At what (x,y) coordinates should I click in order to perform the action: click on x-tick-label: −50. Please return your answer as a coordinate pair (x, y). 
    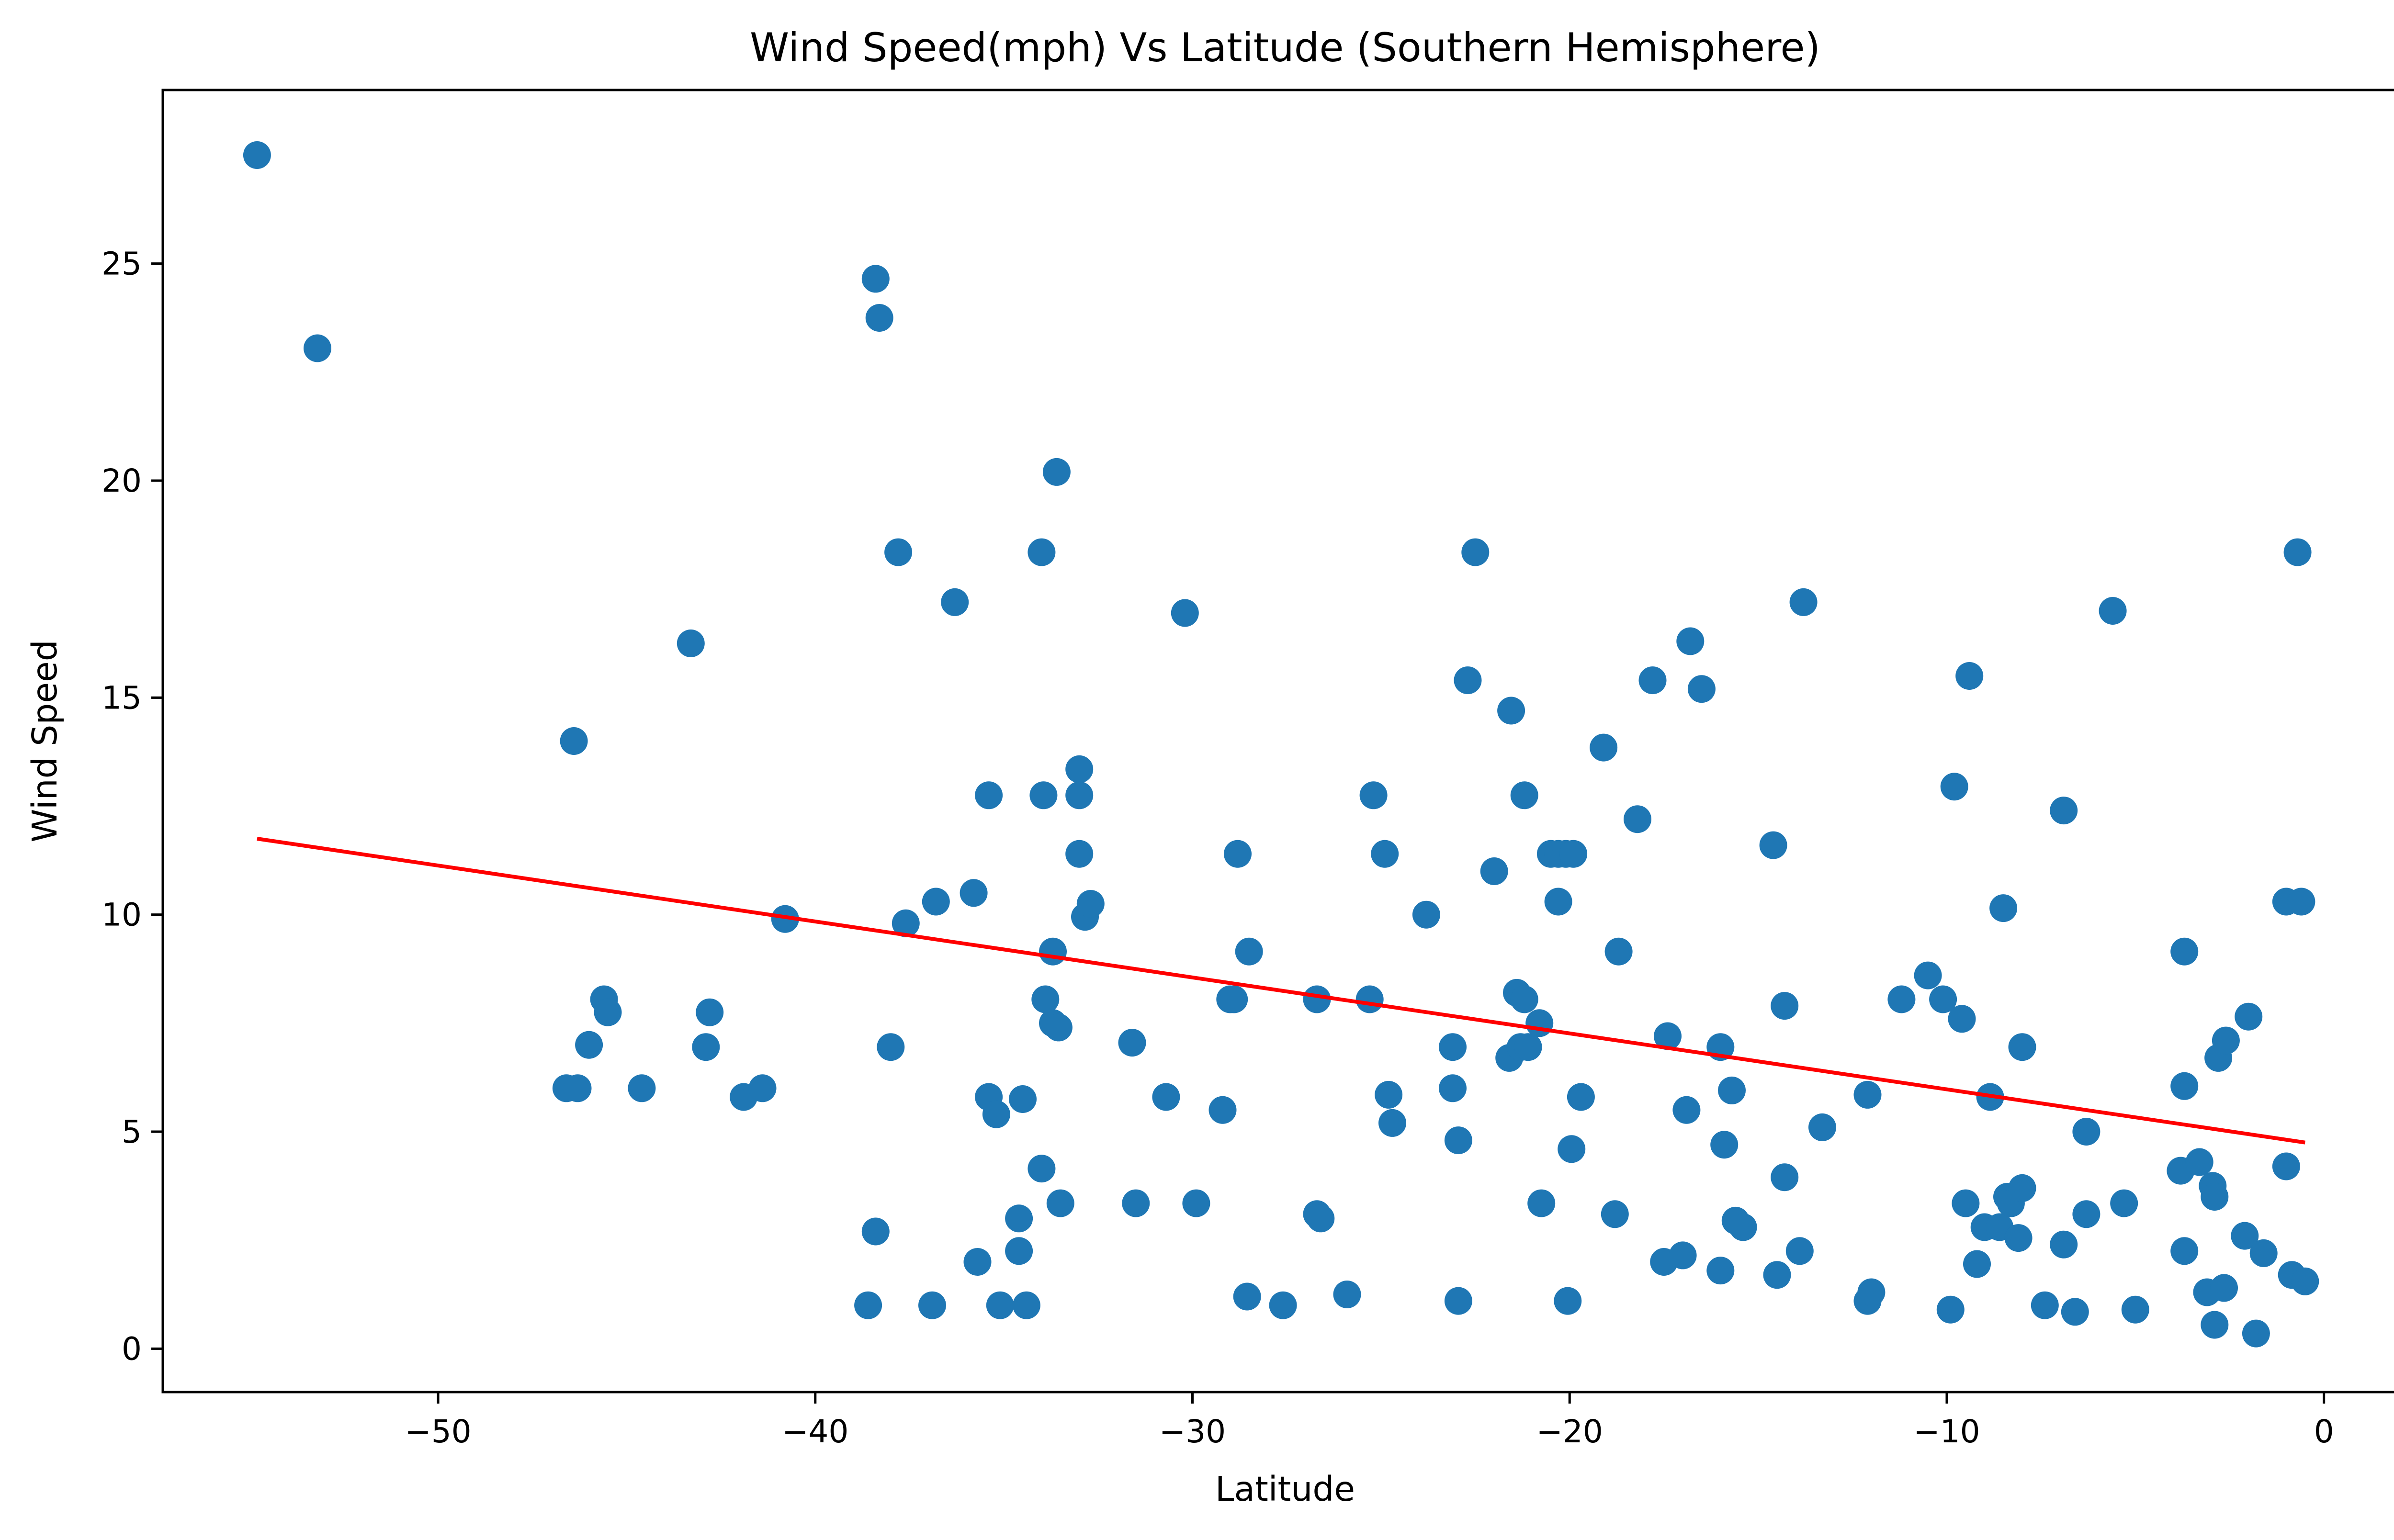
    Looking at the image, I should click on (438, 1431).